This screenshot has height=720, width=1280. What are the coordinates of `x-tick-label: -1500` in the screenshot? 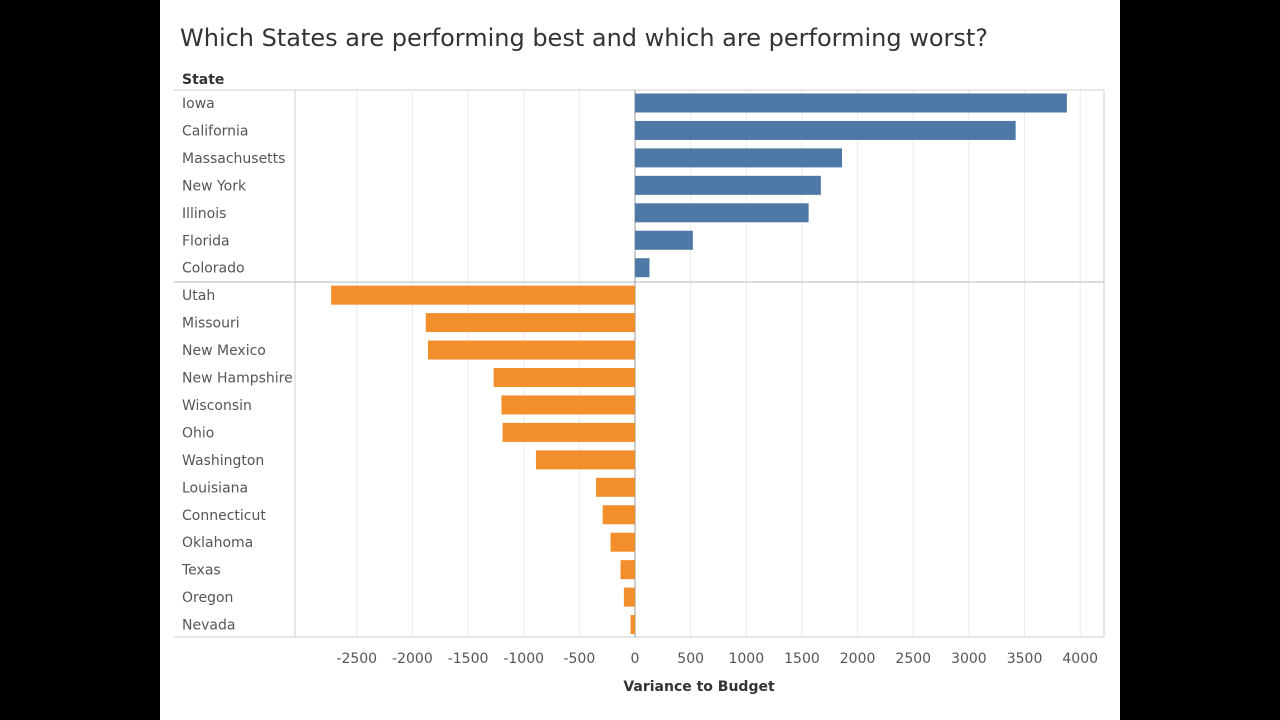 It's located at (468, 659).